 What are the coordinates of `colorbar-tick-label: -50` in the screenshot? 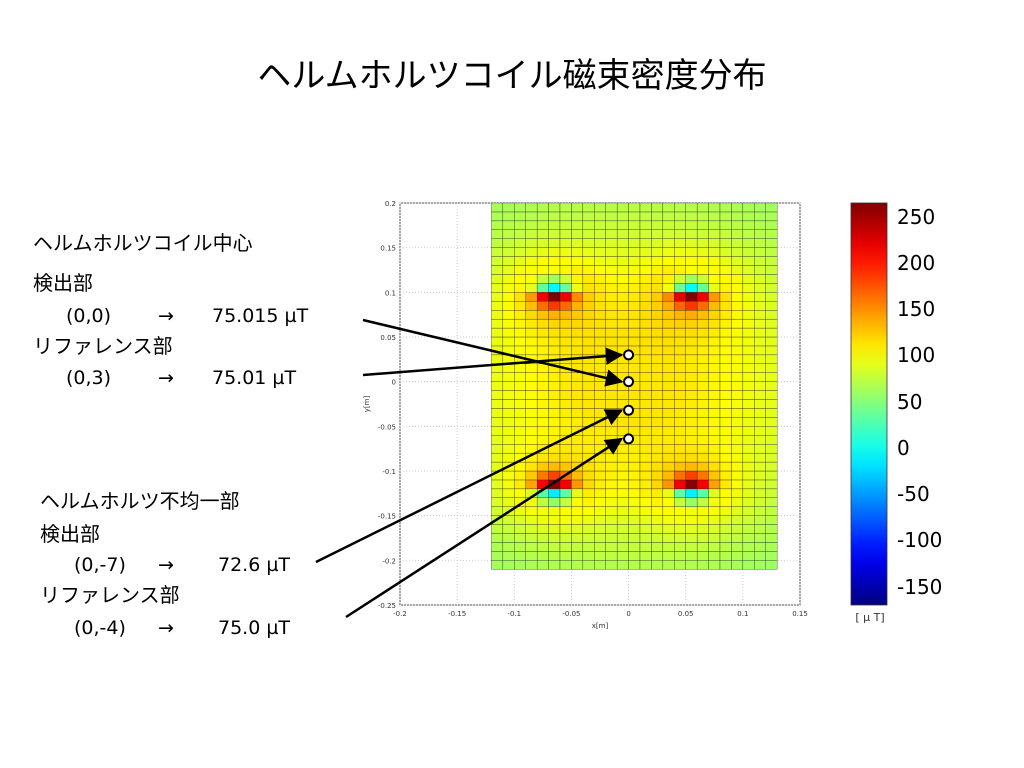 It's located at (913, 494).